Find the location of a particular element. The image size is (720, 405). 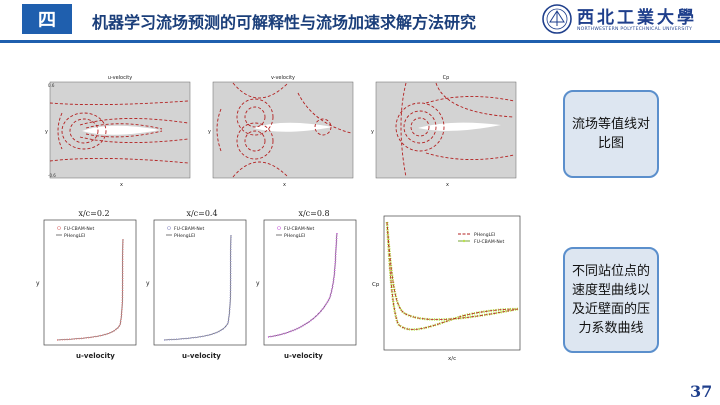

profile-title: x/c=0.4 is located at coordinates (201, 213).